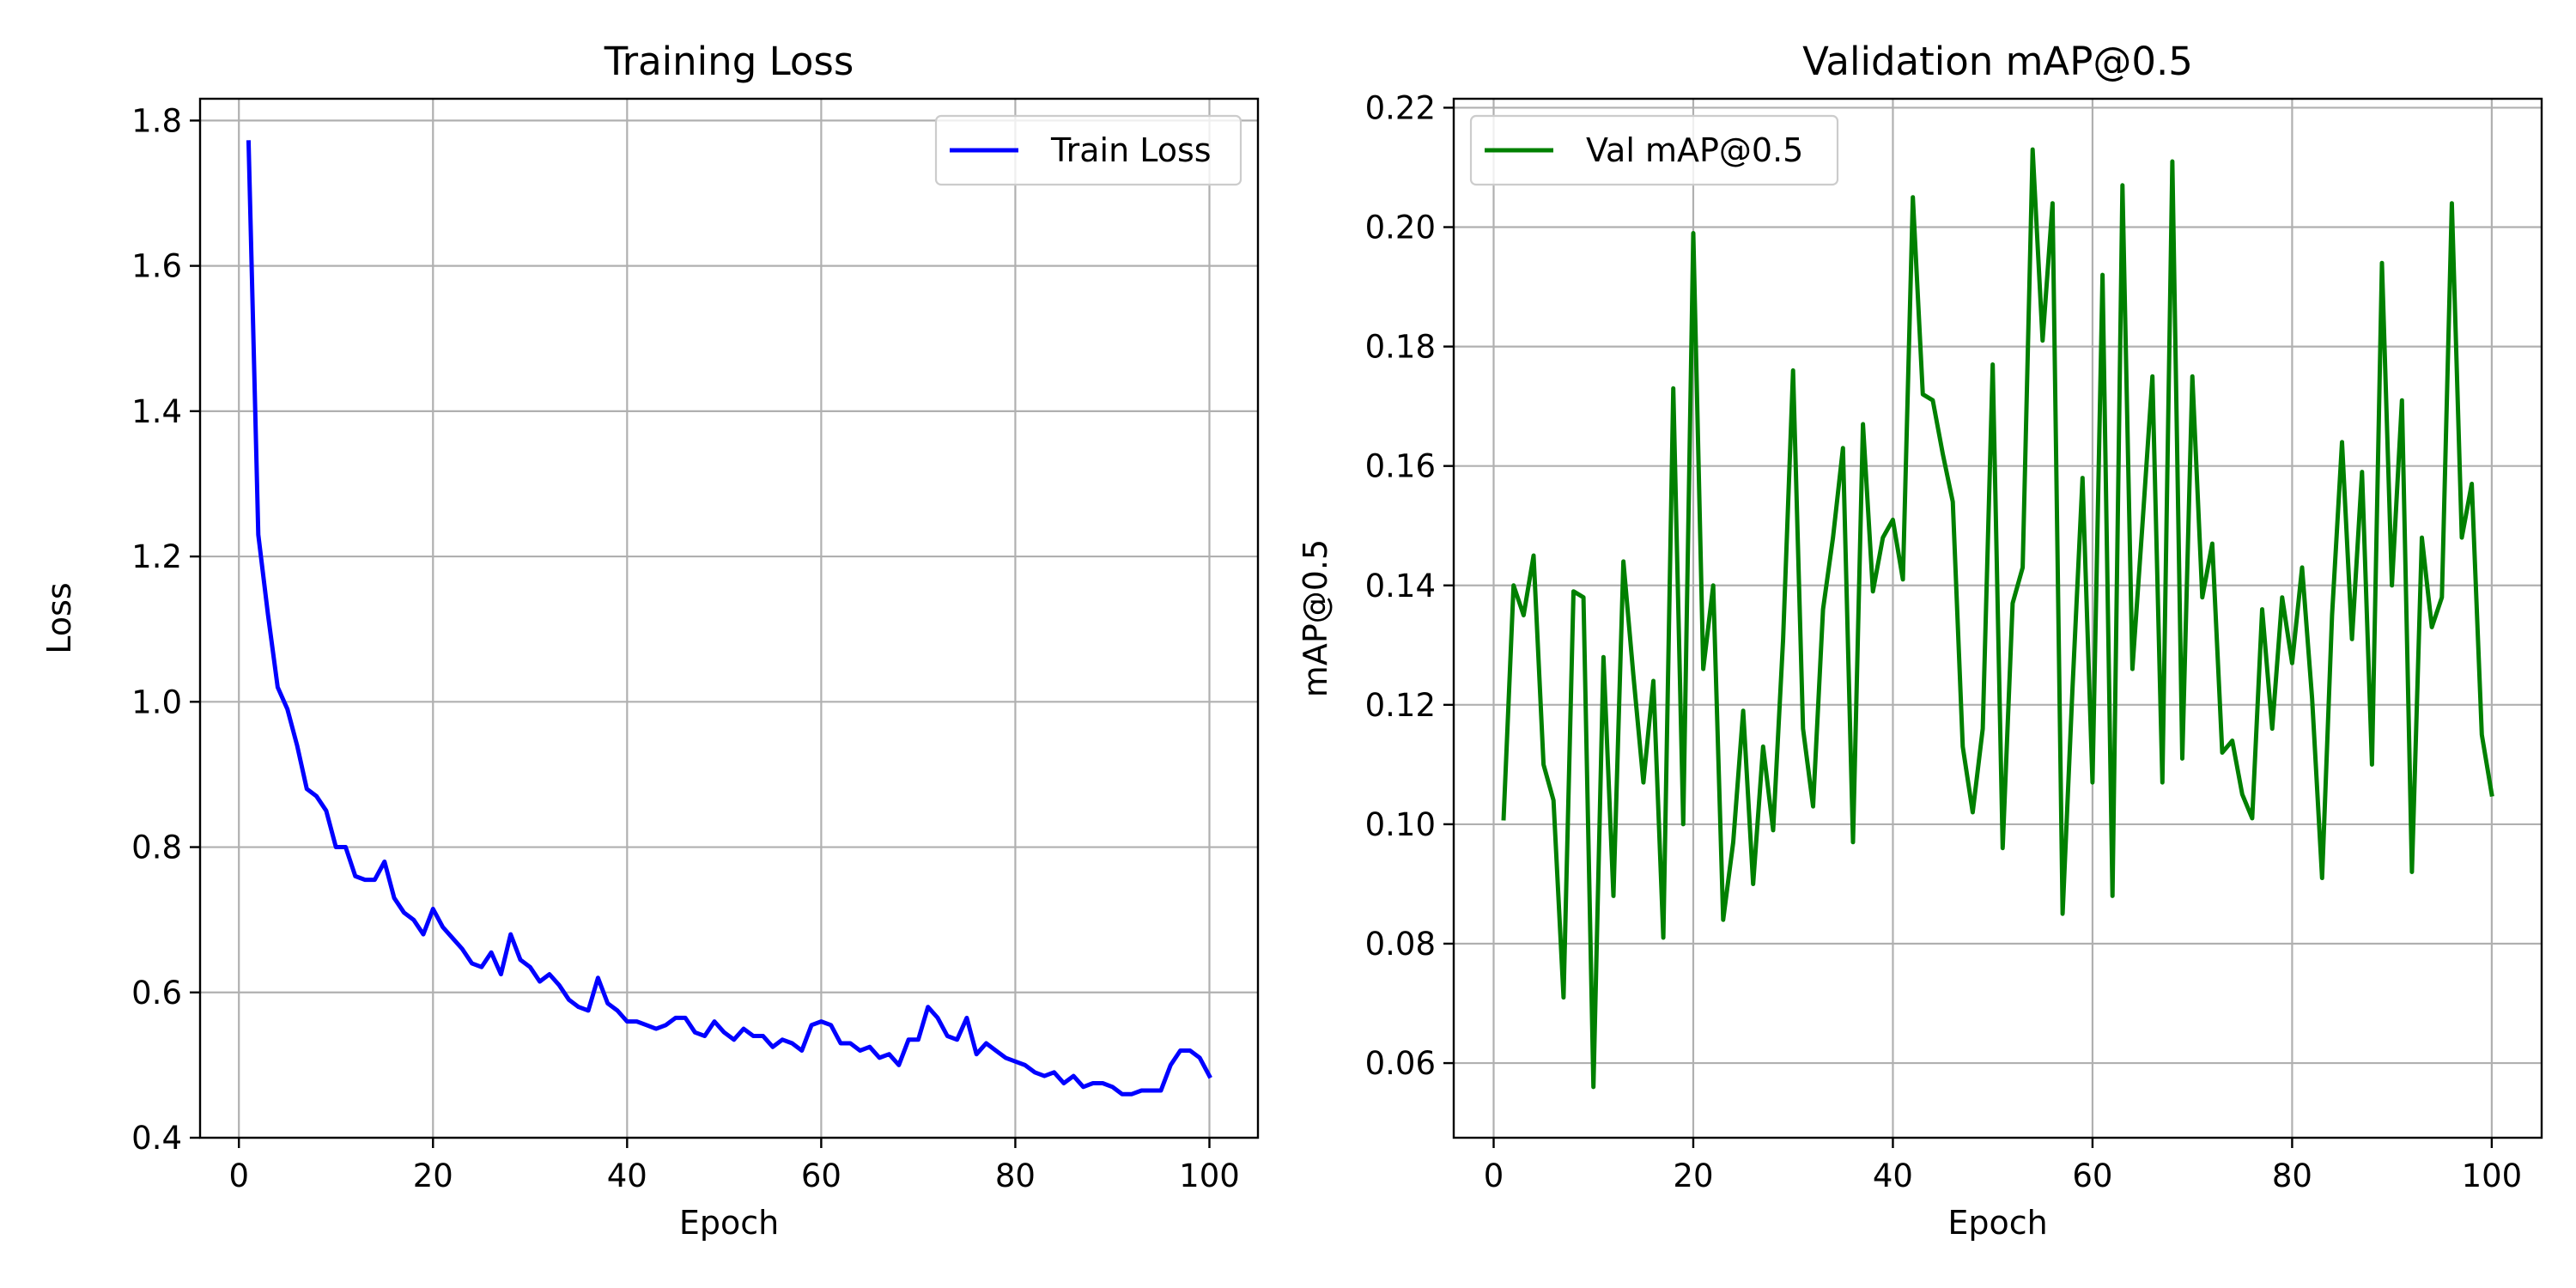 The width and height of the screenshot is (2576, 1288). What do you see at coordinates (156, 121) in the screenshot?
I see `y-tick-label: 1.8` at bounding box center [156, 121].